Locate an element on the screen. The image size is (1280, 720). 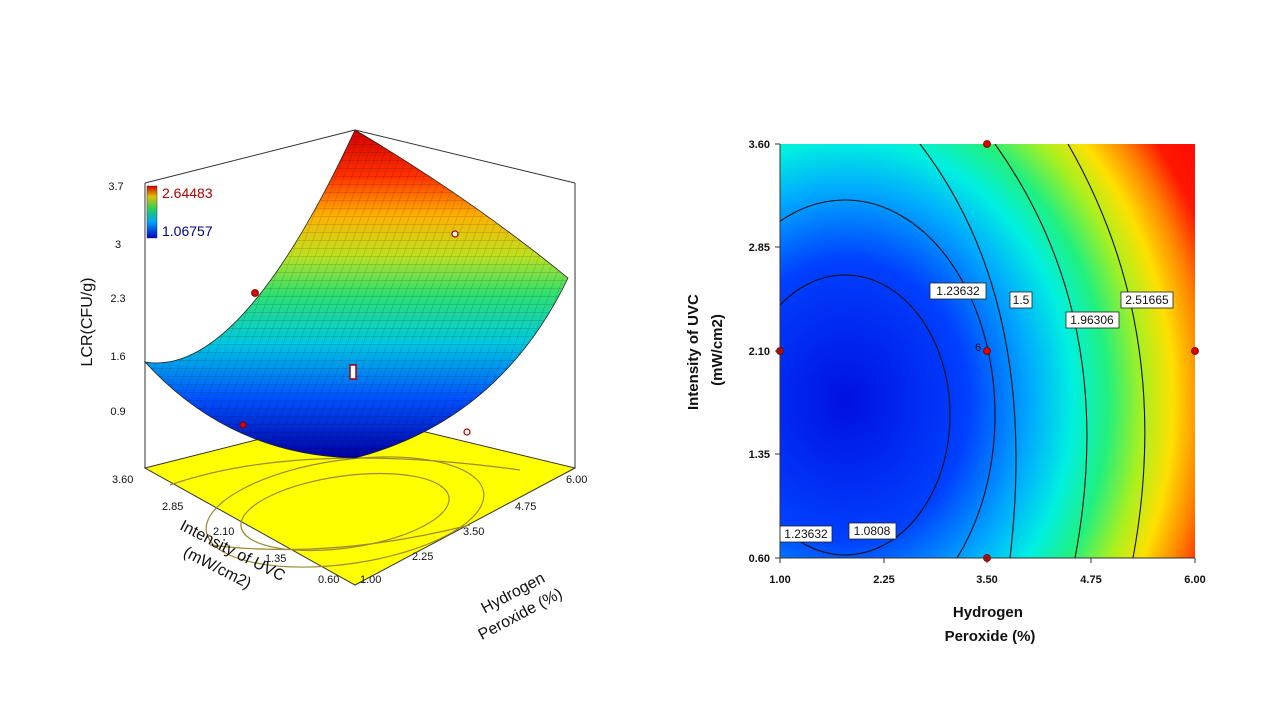
contour-label: 1.0808 is located at coordinates (872, 531).